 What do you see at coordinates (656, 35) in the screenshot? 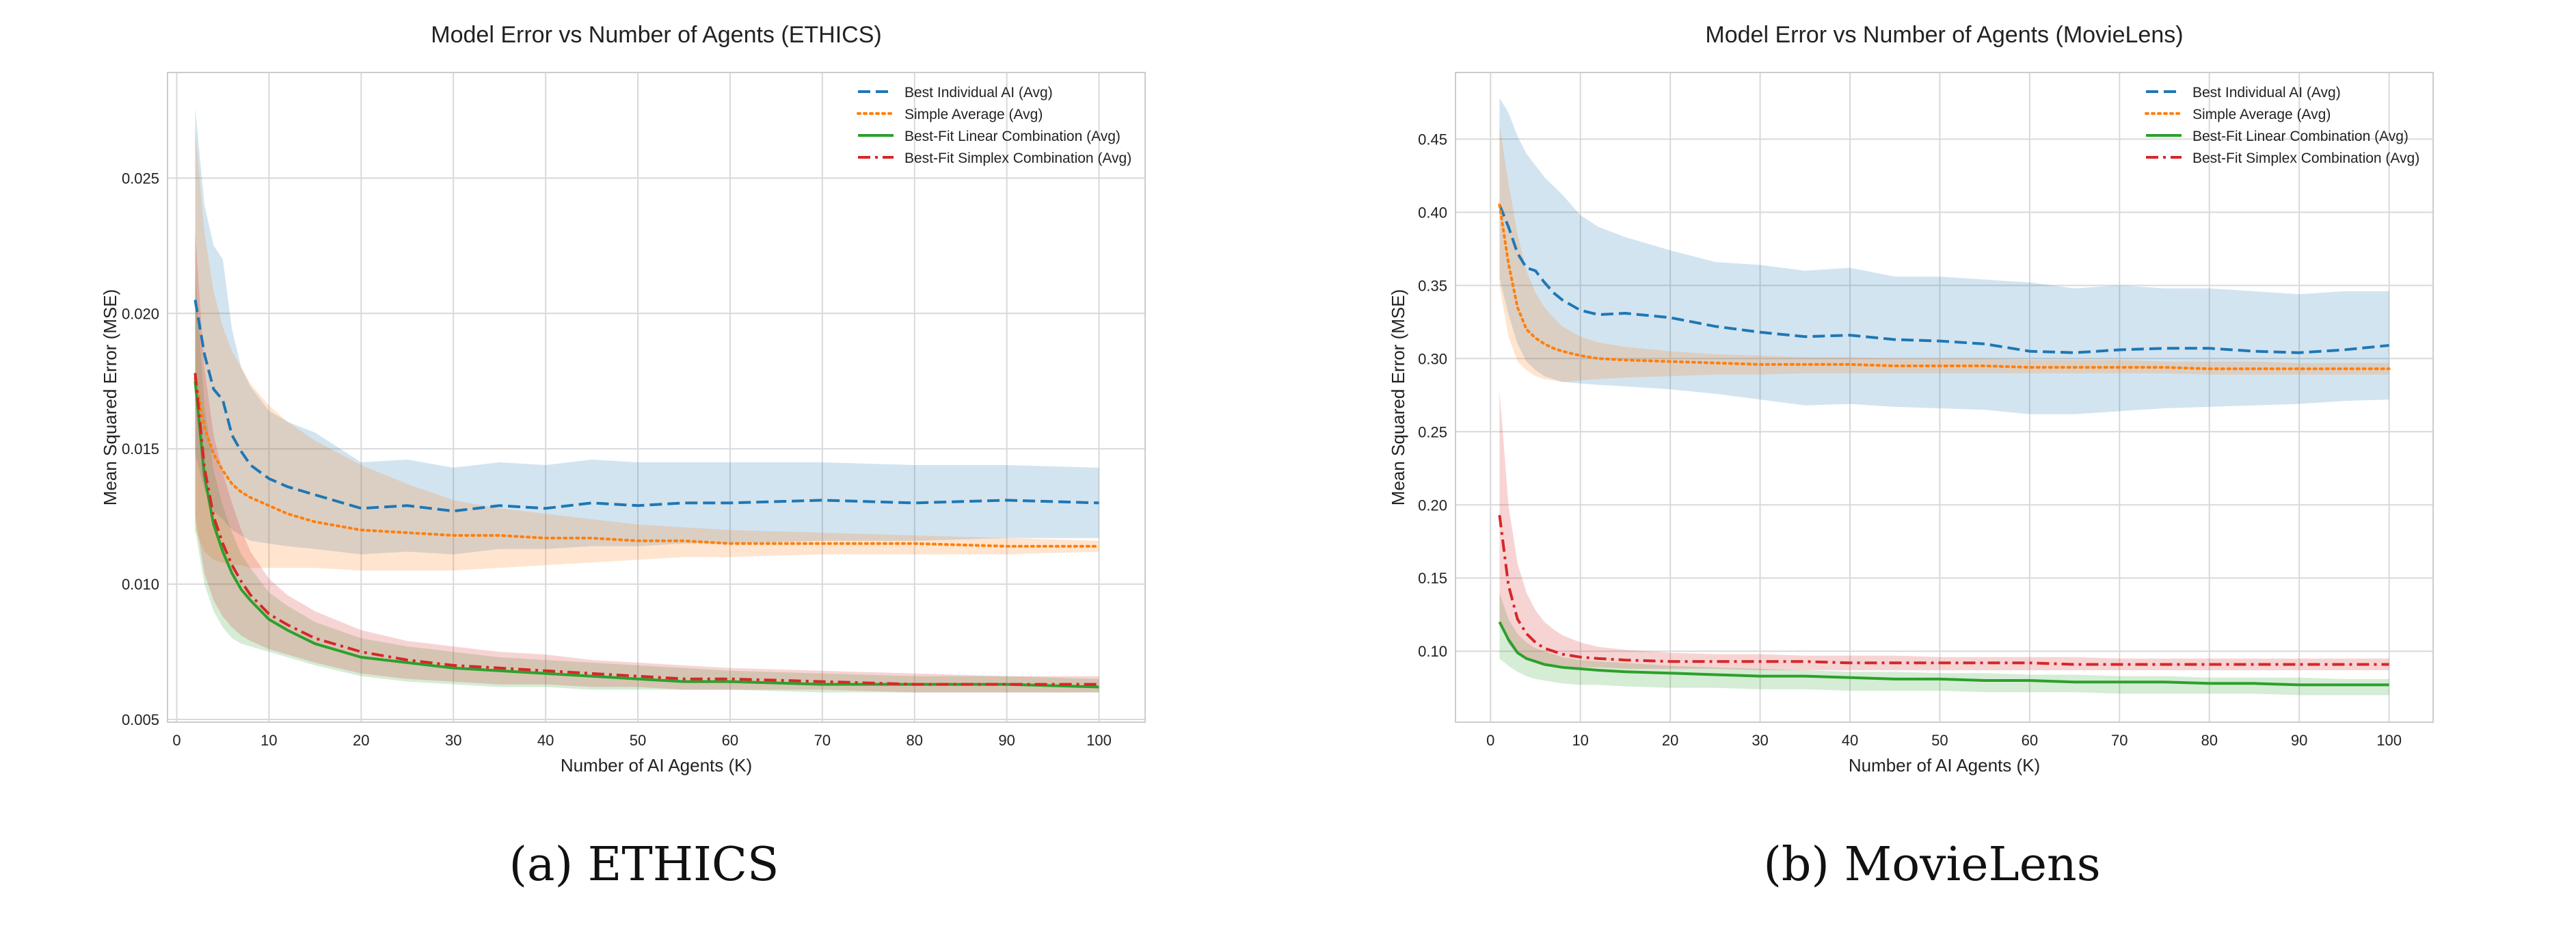
I see `chart-title: Model Error vs Number of Agents (ETHICS)` at bounding box center [656, 35].